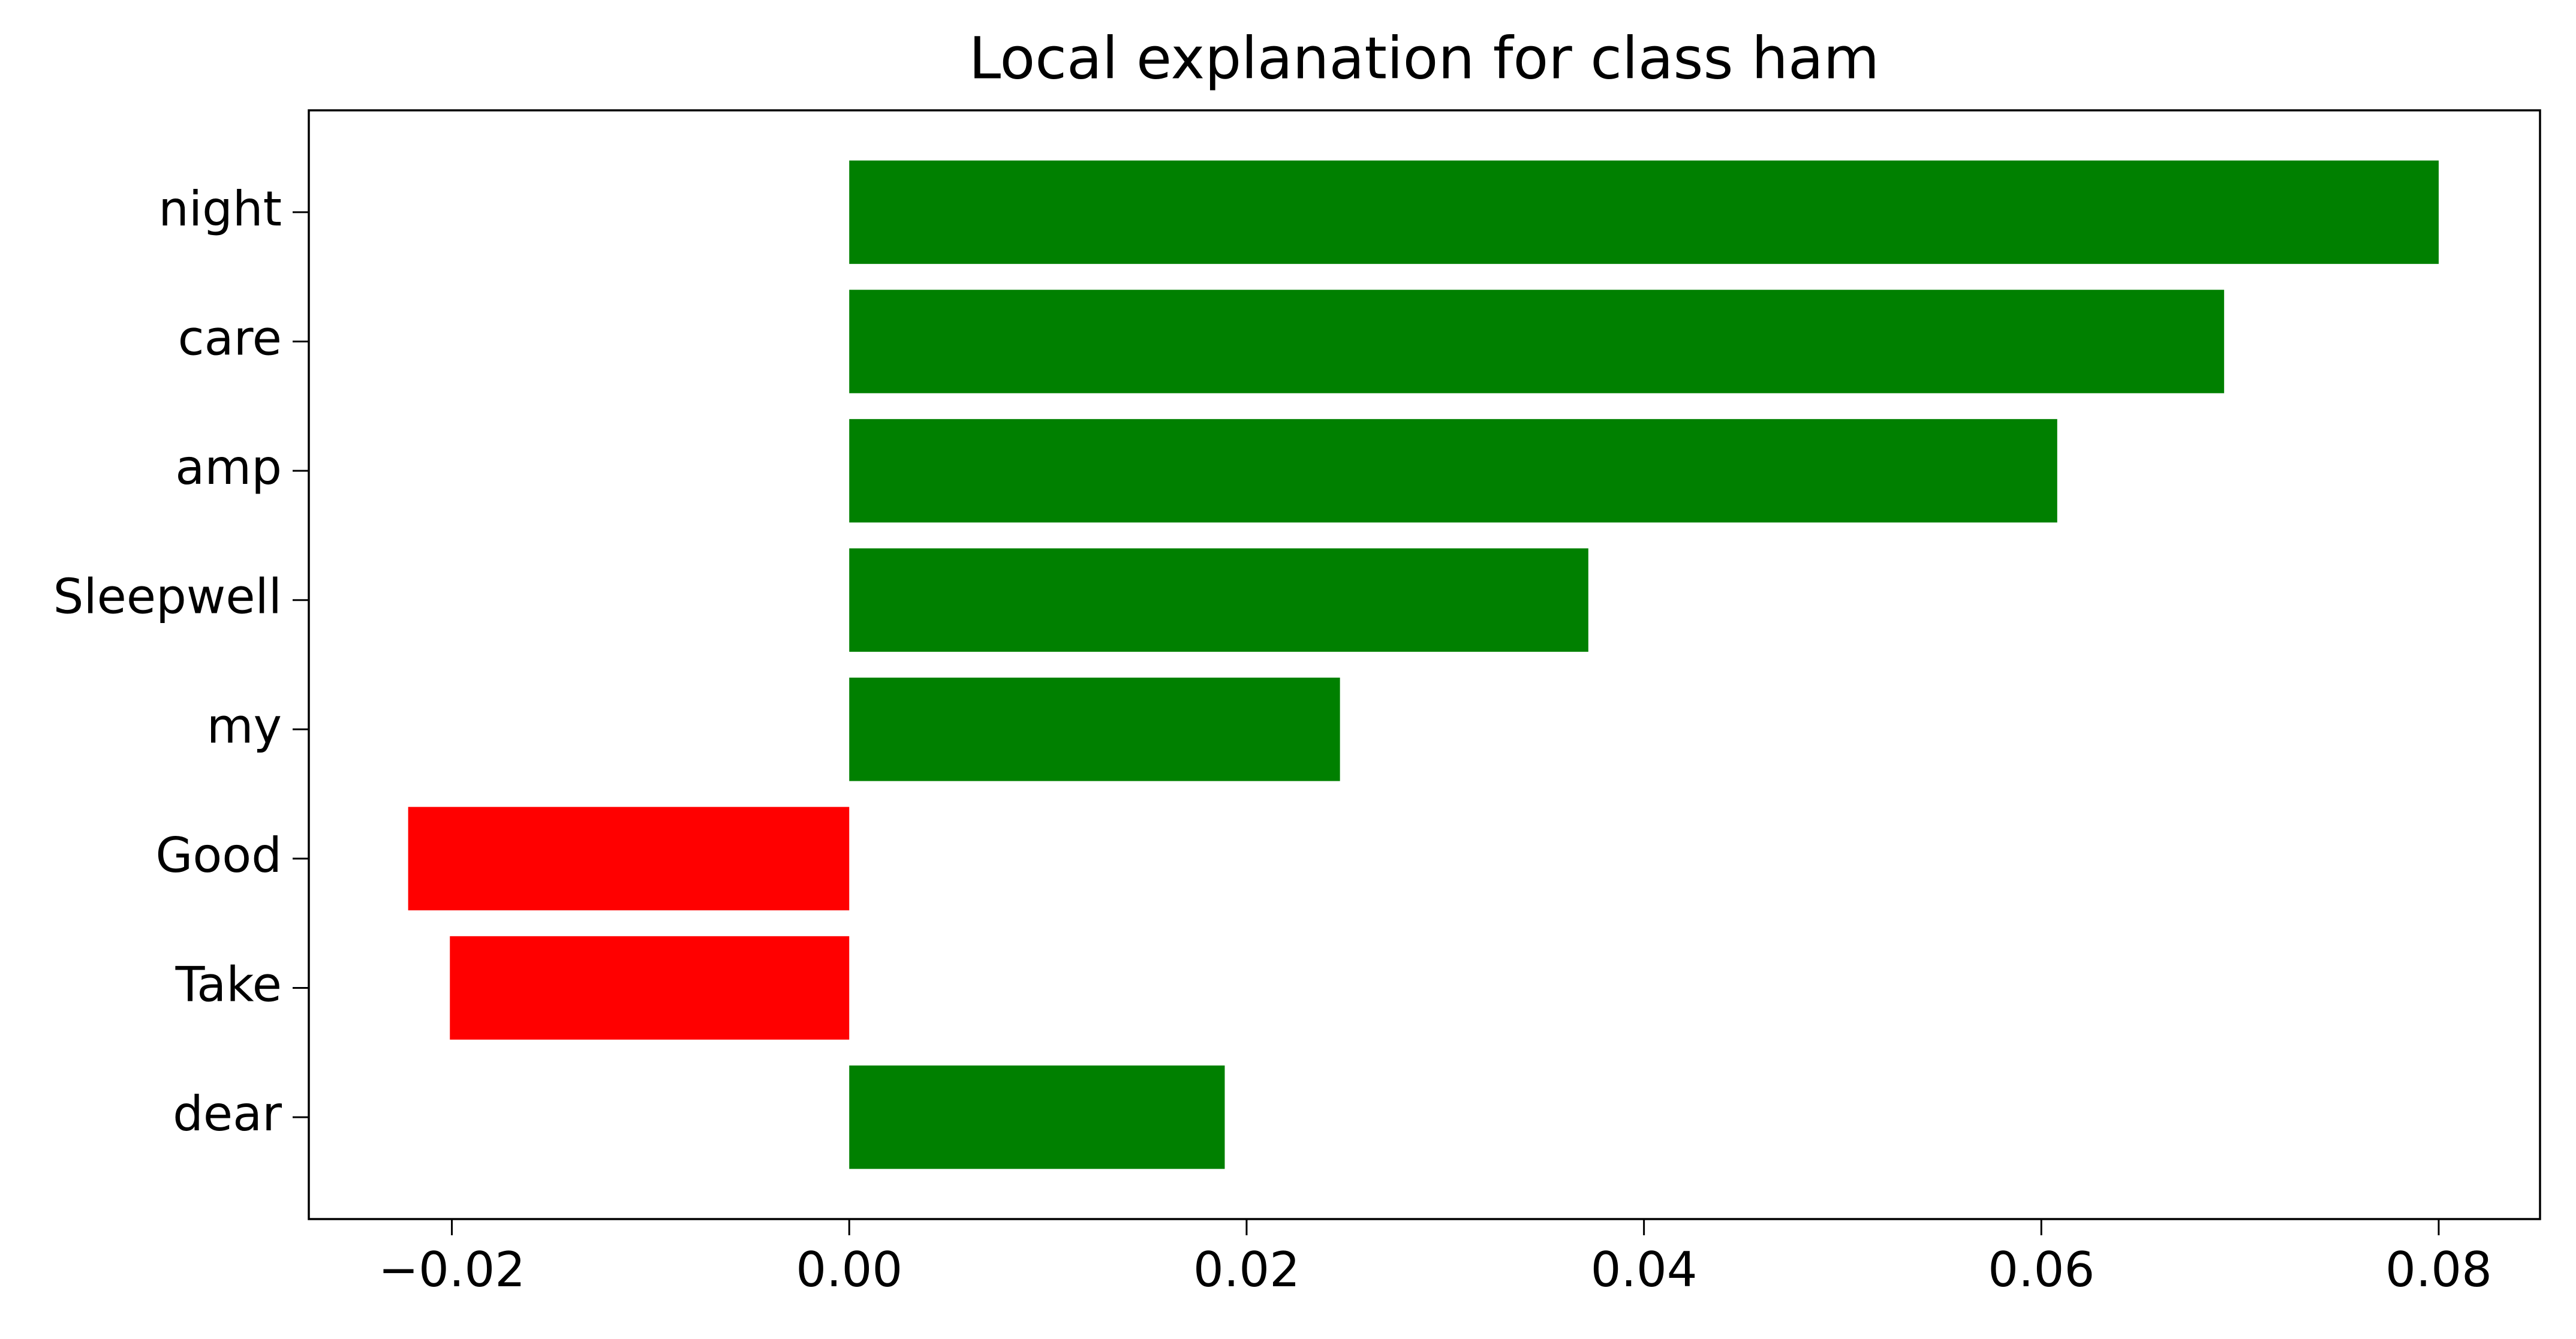  What do you see at coordinates (2041, 1270) in the screenshot?
I see `x-tick-label: 0.06` at bounding box center [2041, 1270].